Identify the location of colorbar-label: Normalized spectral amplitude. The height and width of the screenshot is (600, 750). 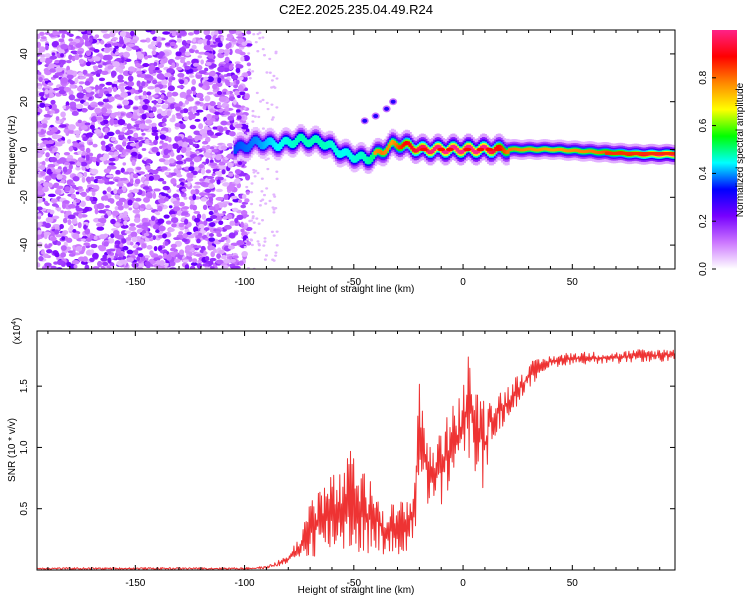
(740, 149).